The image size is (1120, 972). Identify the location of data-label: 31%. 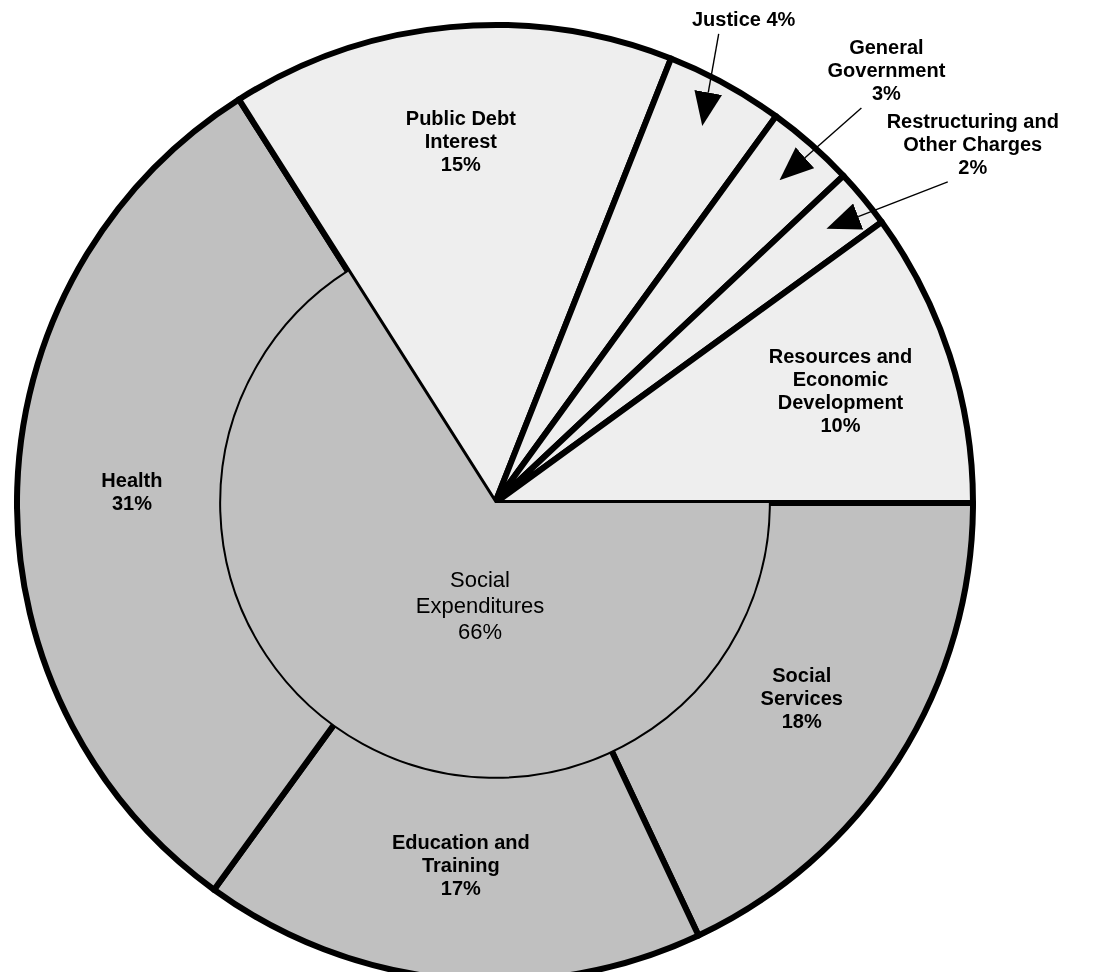
(132, 503).